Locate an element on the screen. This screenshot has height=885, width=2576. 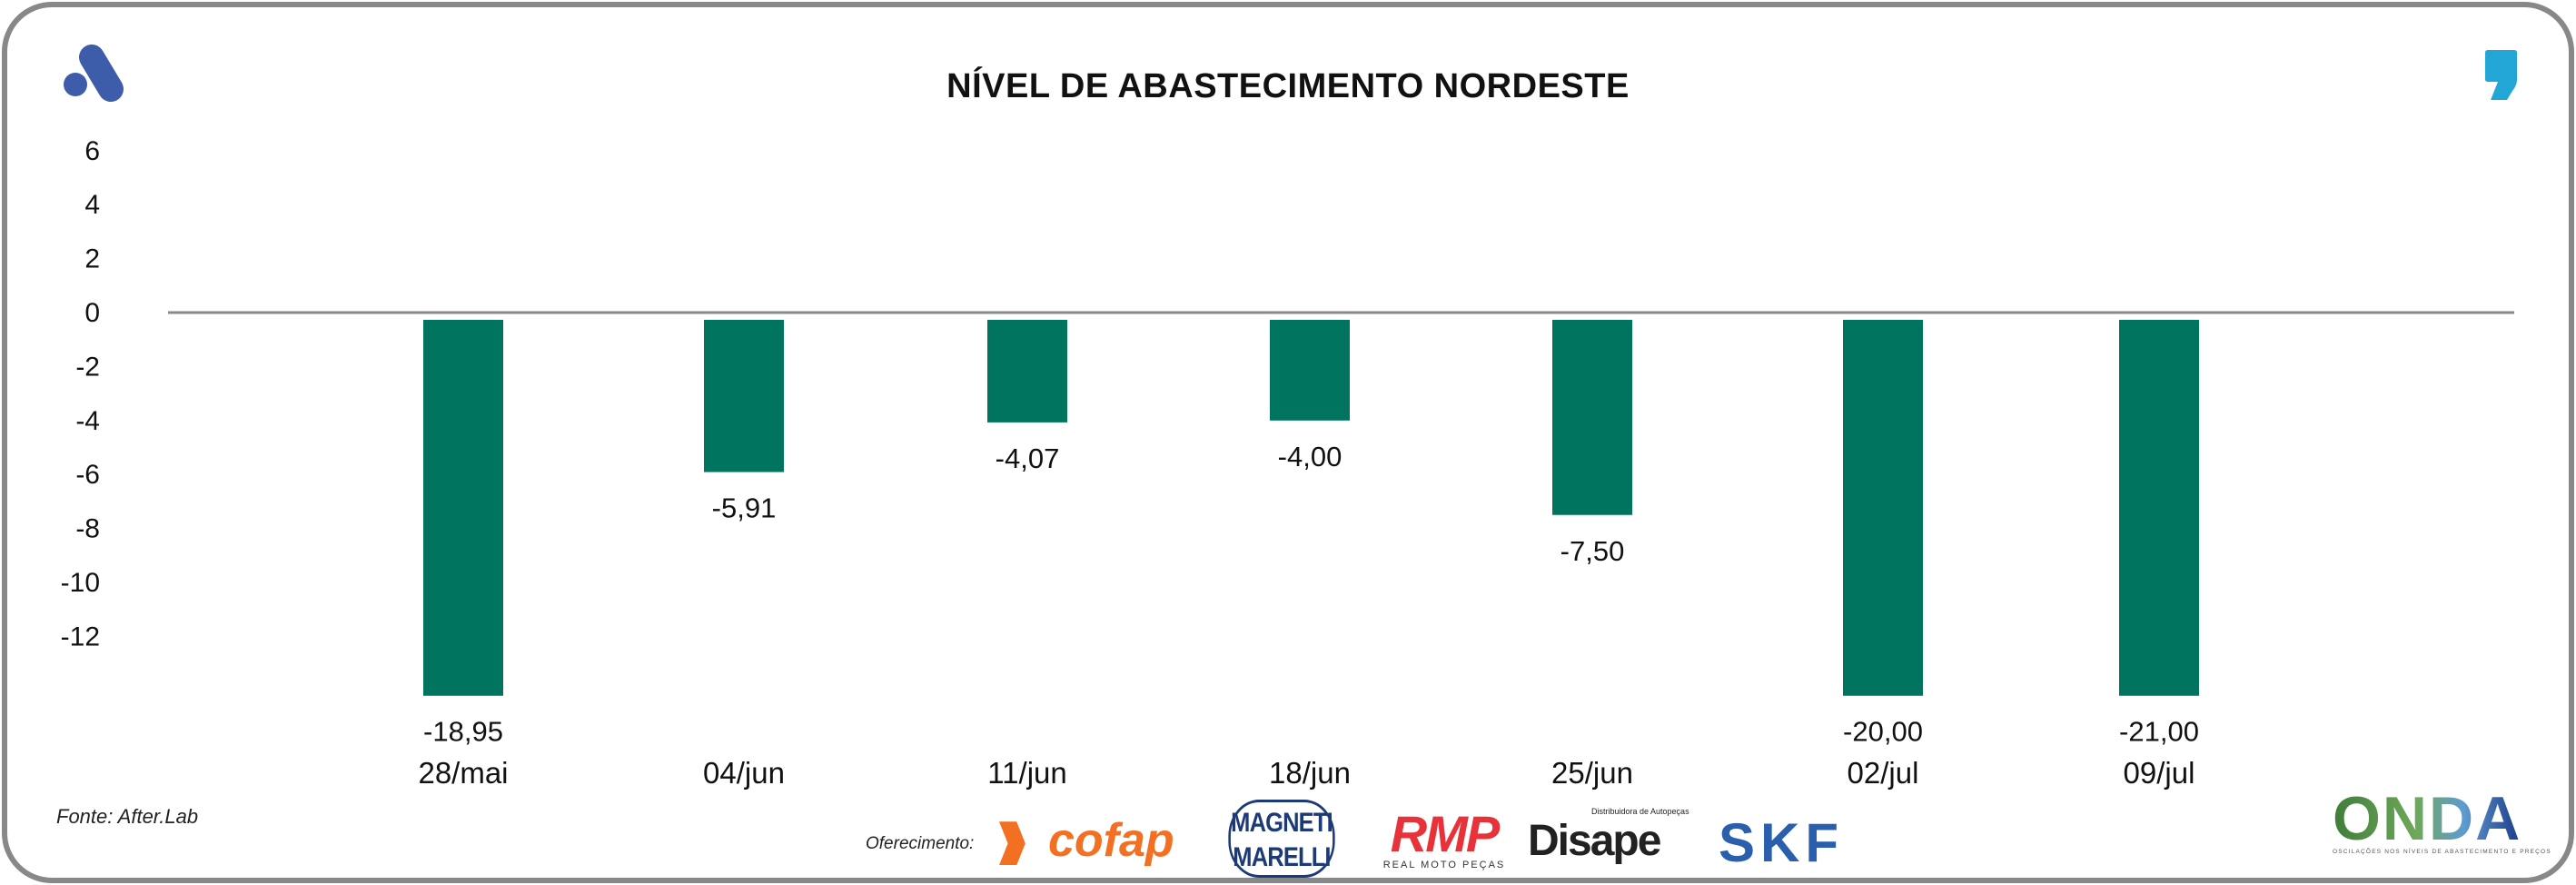
y-tick-label: 4 is located at coordinates (92, 205).